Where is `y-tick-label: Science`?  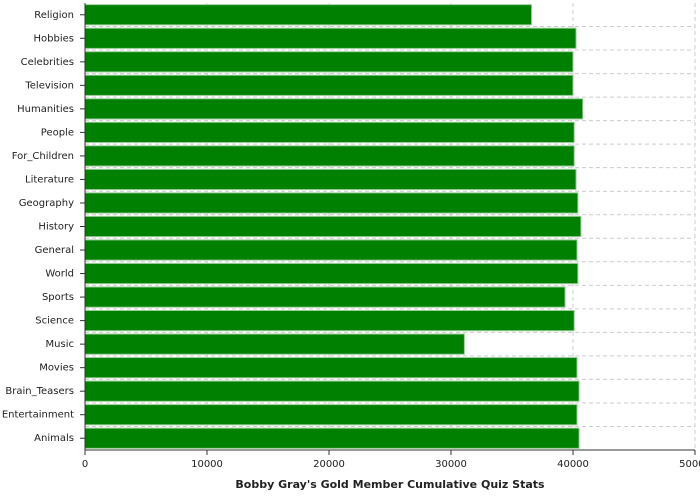
y-tick-label: Science is located at coordinates (54, 321).